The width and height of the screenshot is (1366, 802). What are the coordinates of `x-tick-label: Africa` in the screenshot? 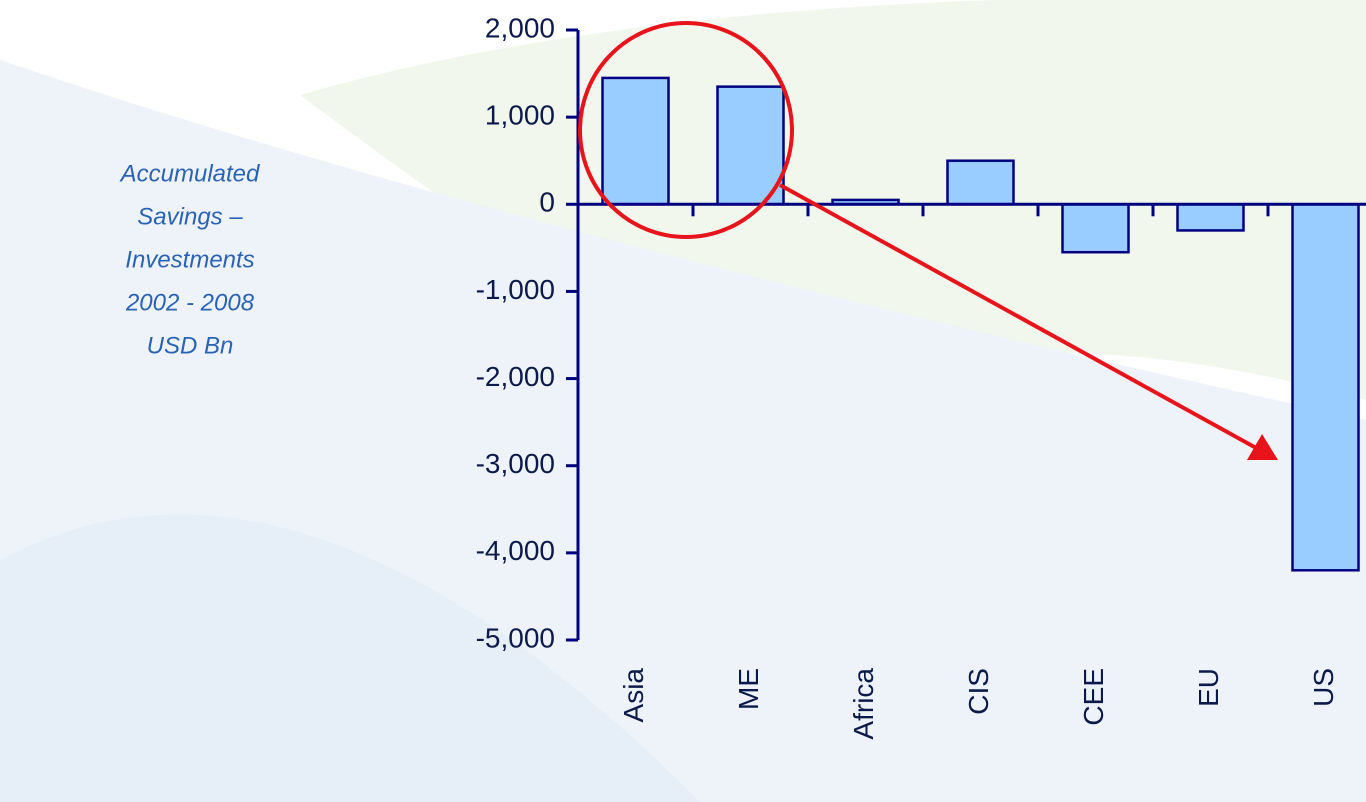 It's located at (863, 704).